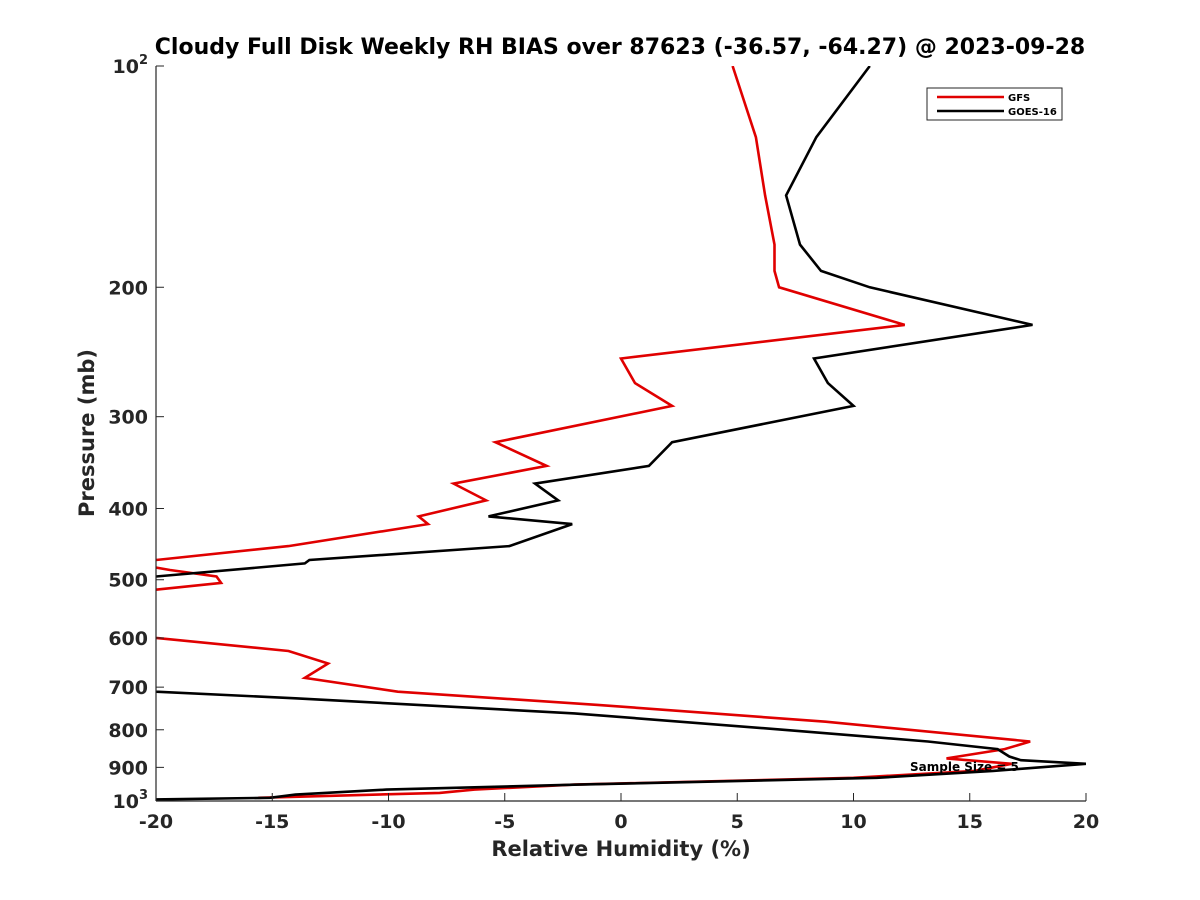  I want to click on y-tick-label: 800, so click(128, 731).